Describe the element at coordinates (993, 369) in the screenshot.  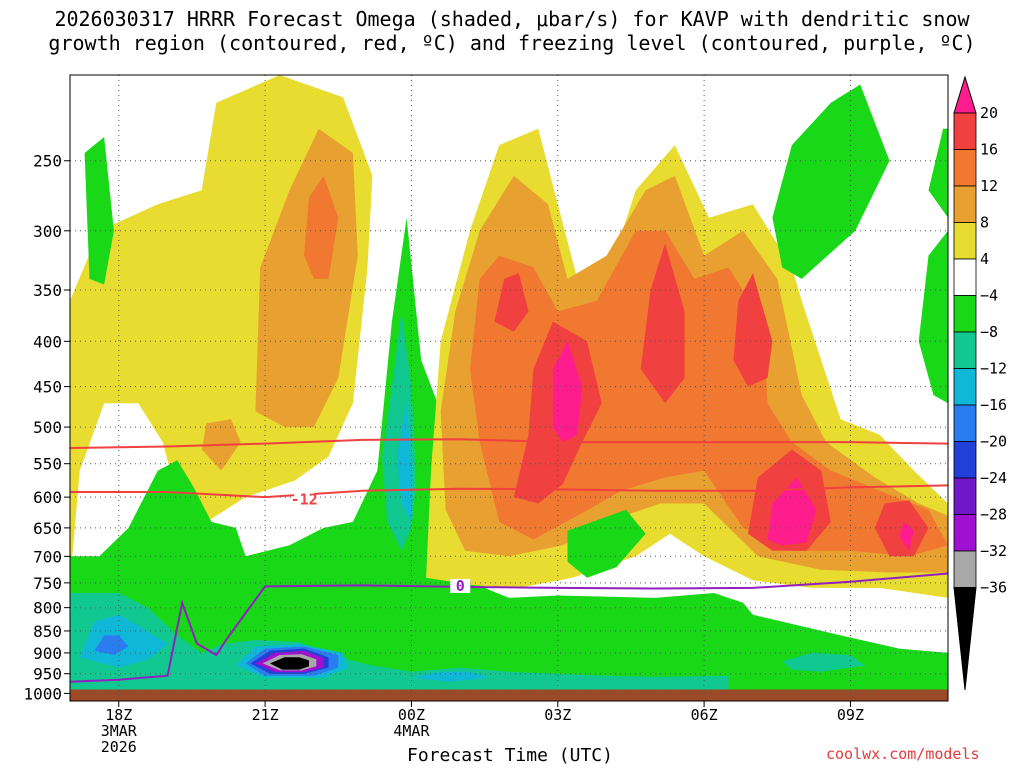
I see `colorbar-label-7: −12` at that location.